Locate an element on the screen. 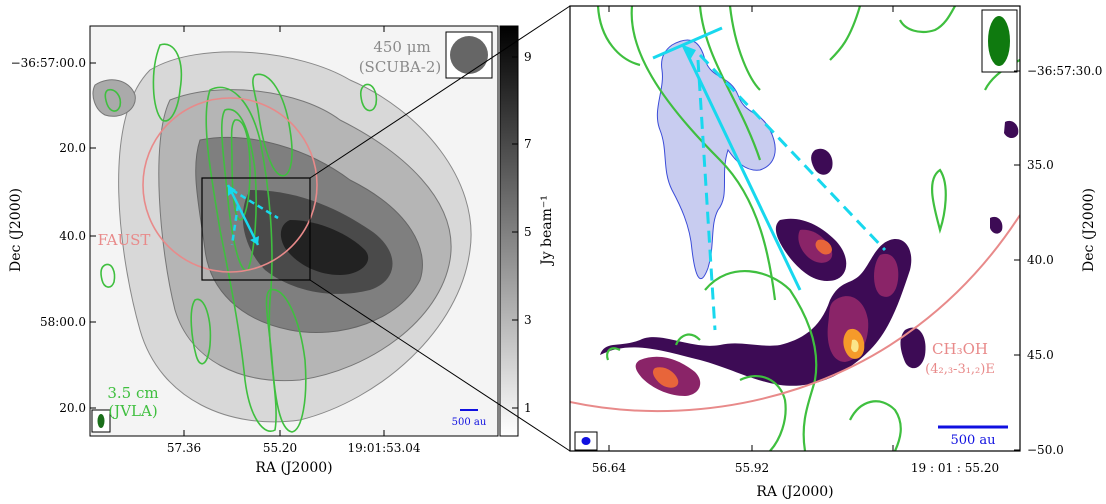  right-scalebar-label: 500 au is located at coordinates (972, 440).